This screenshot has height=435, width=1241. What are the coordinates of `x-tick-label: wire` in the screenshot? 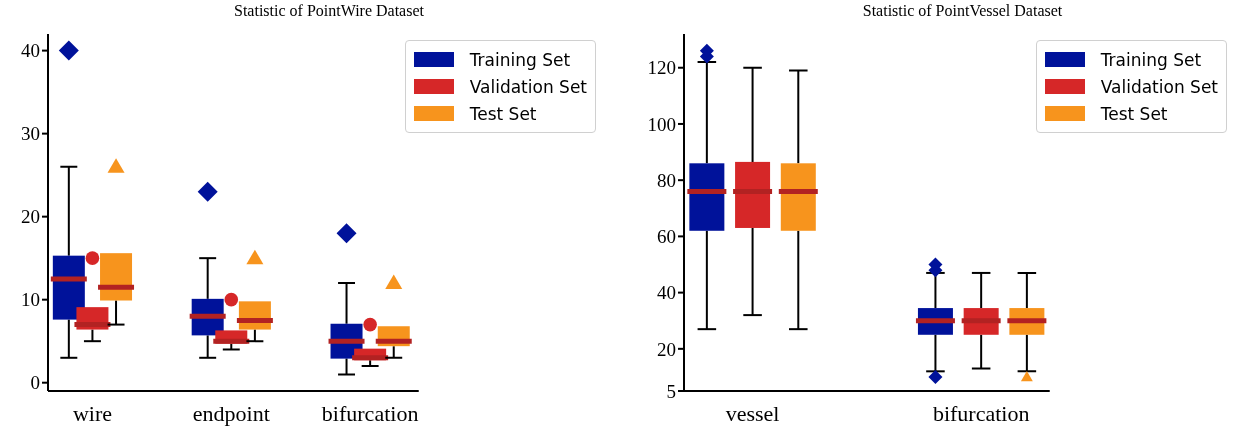 It's located at (92, 413).